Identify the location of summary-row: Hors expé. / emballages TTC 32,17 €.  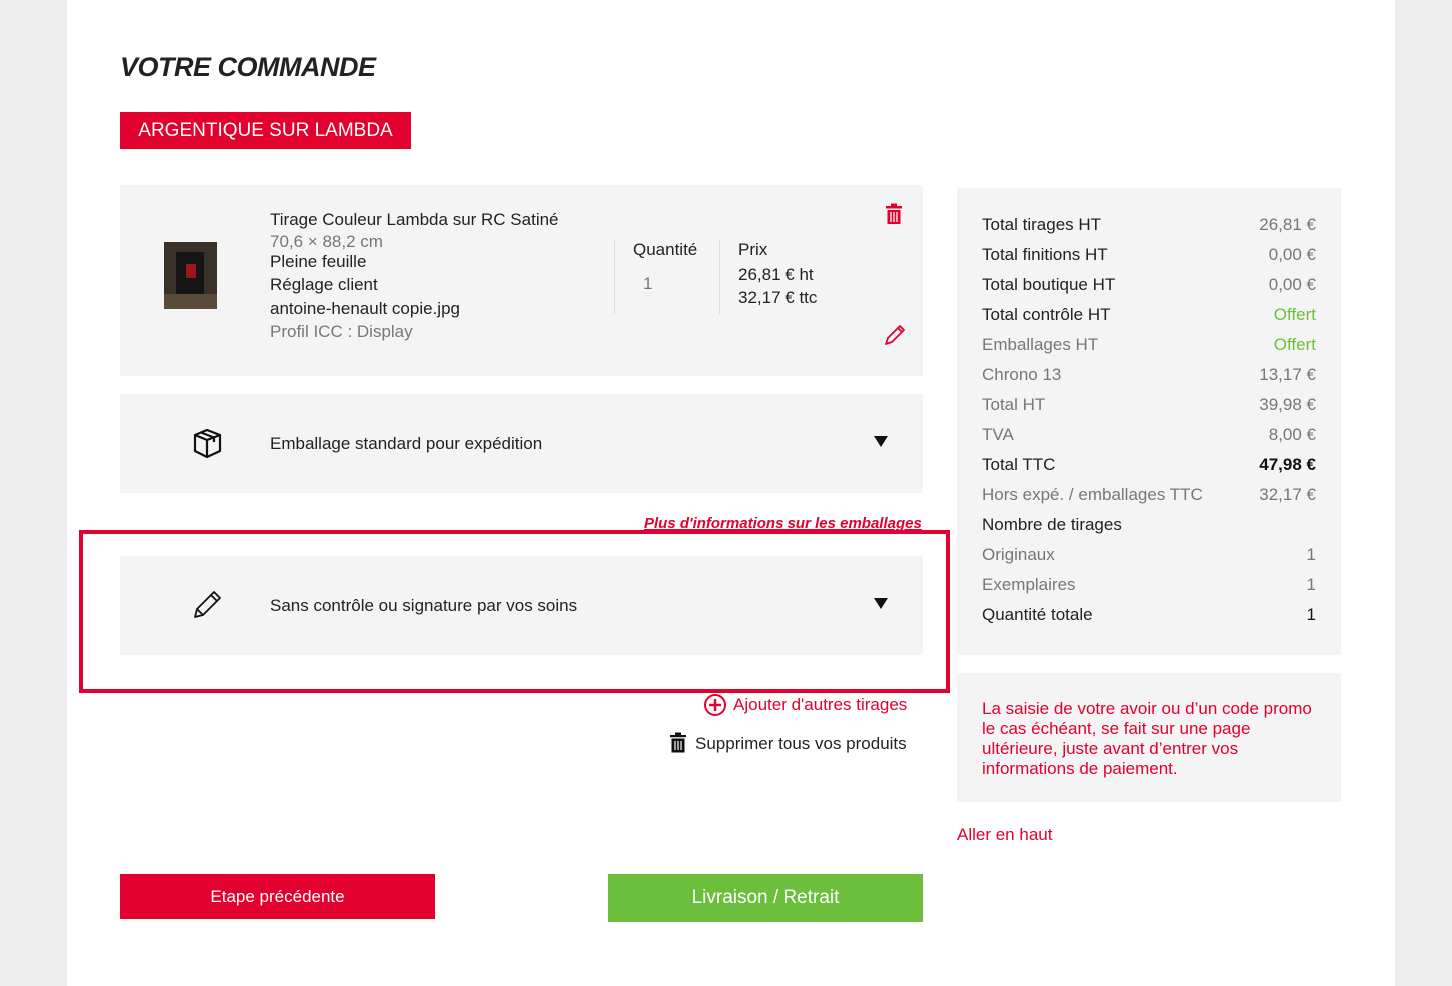
(1149, 500).